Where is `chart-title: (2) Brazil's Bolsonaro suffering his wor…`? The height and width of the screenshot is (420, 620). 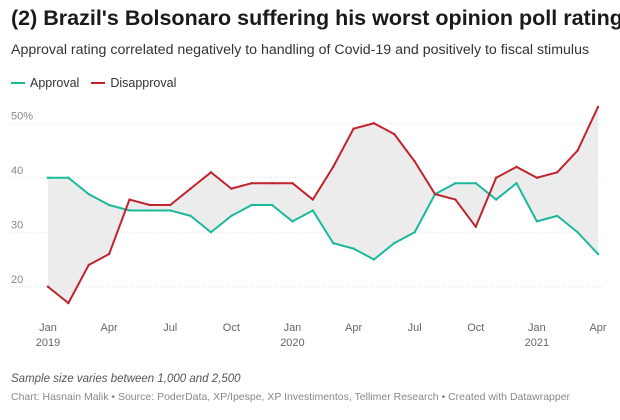
chart-title: (2) Brazil's Bolsonaro suffering his wor… is located at coordinates (315, 18).